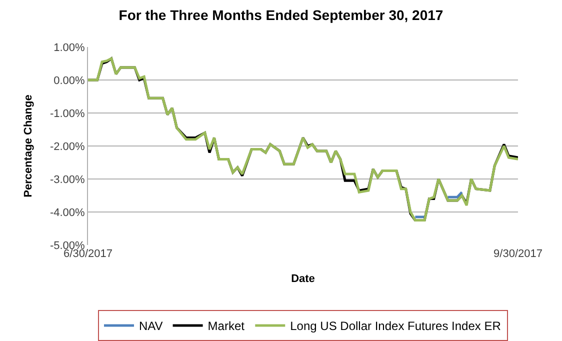  I want to click on legend-label: Market, so click(227, 326).